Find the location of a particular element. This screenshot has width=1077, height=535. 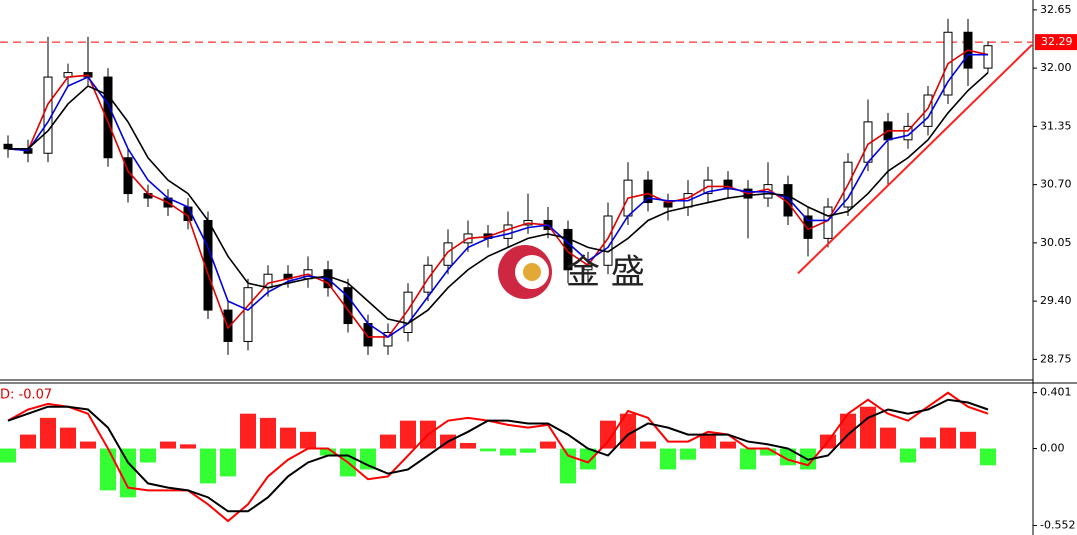

y-tick-label: 32.65 is located at coordinates (1056, 9).